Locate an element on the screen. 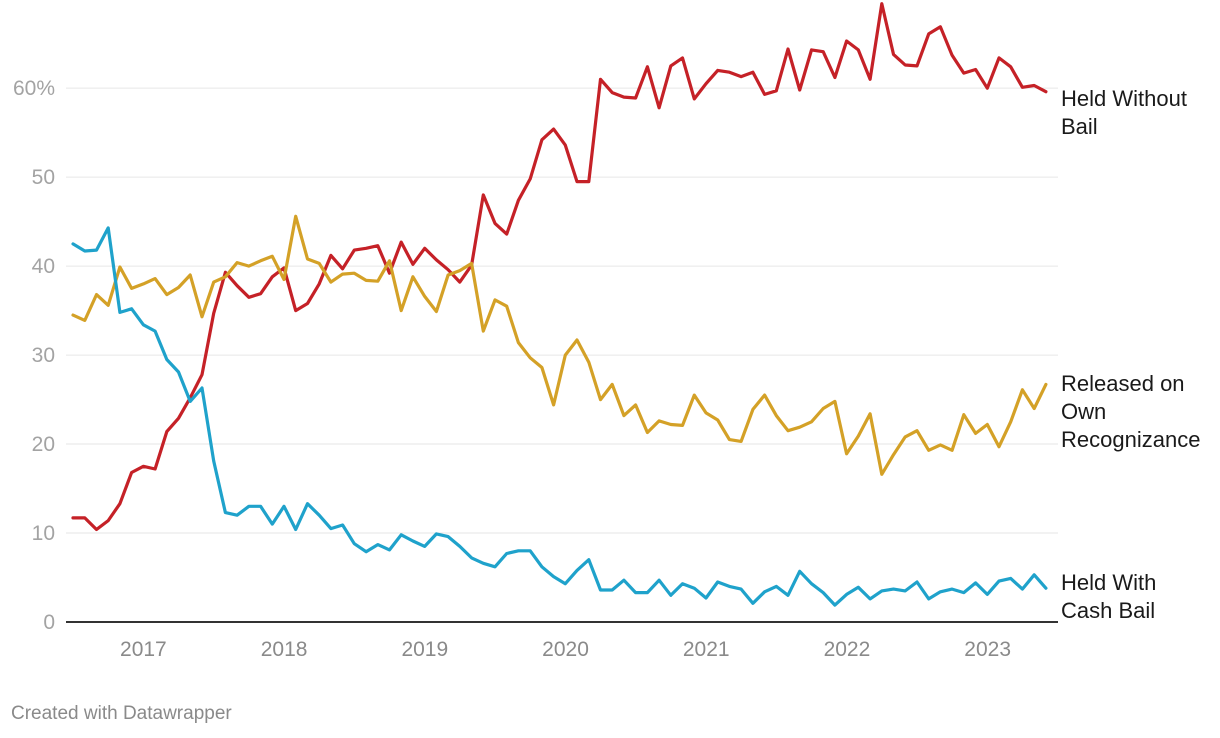 Image resolution: width=1220 pixels, height=738 pixels. y-tick-label: 40 is located at coordinates (43, 266).